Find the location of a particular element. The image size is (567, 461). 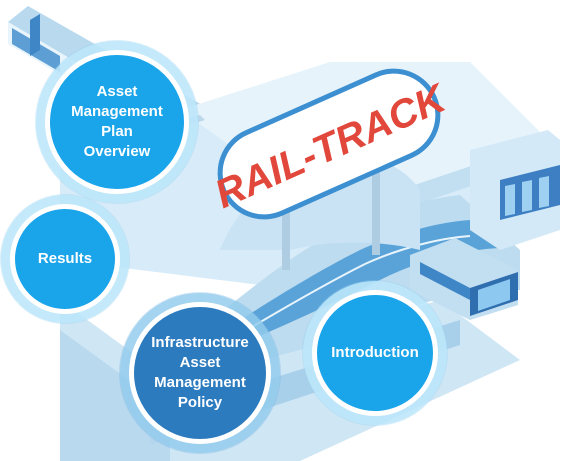

infrastructure-asset-management-policy-bubble: Infrastructure Asset Management Policy is located at coordinates (200, 373).